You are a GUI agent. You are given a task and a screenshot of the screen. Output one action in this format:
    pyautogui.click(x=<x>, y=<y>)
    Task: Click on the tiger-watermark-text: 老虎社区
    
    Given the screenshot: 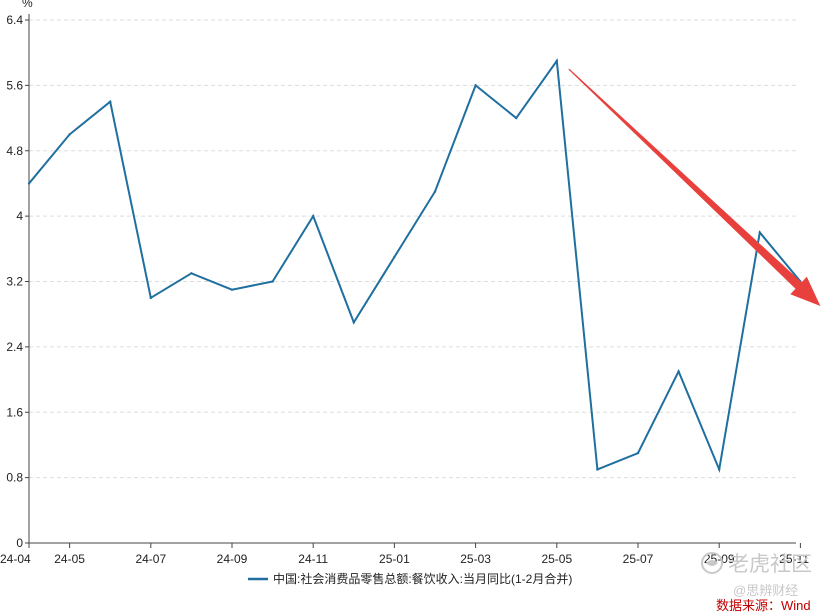 What is the action you would take?
    pyautogui.click(x=770, y=564)
    